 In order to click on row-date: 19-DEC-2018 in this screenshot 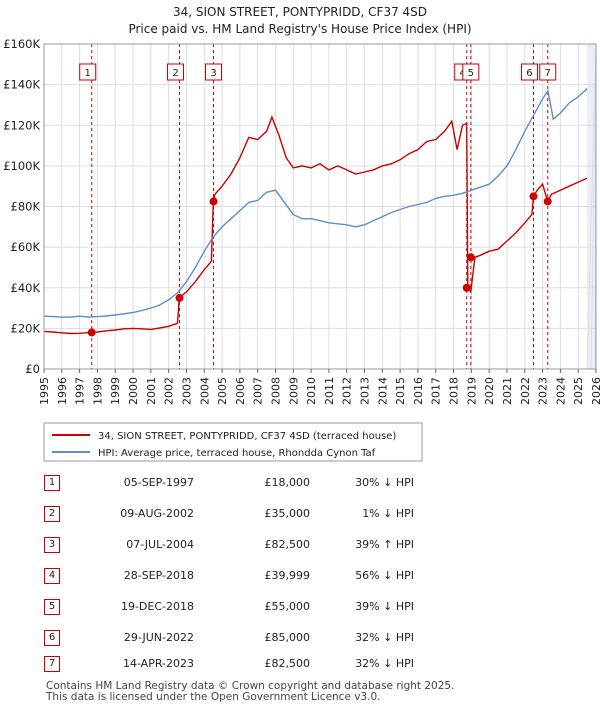, I will do `click(157, 606)`.